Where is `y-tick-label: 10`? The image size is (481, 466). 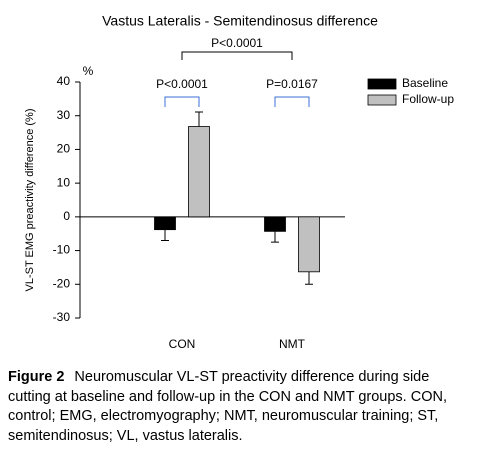
y-tick-label: 10 is located at coordinates (64, 182).